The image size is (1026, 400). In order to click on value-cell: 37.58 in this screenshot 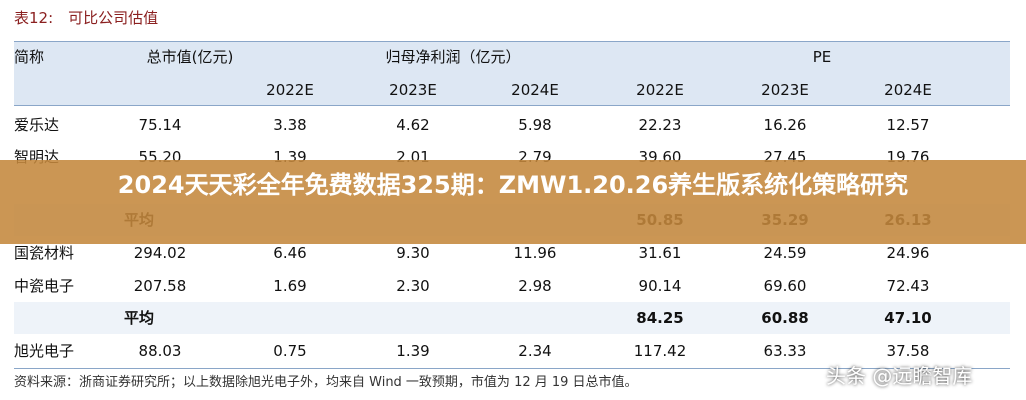, I will do `click(908, 351)`.